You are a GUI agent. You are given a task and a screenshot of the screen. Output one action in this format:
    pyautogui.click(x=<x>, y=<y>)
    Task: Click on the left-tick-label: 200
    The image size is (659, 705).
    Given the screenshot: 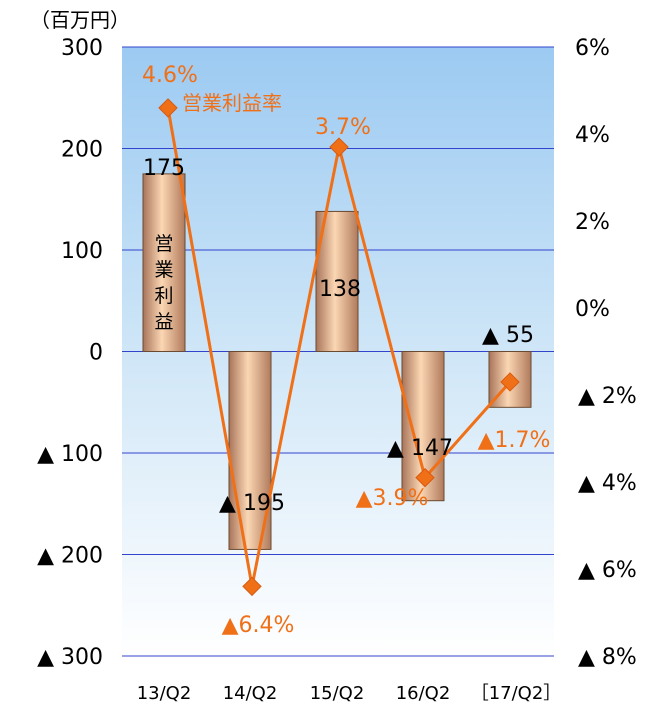 What is the action you would take?
    pyautogui.click(x=82, y=150)
    